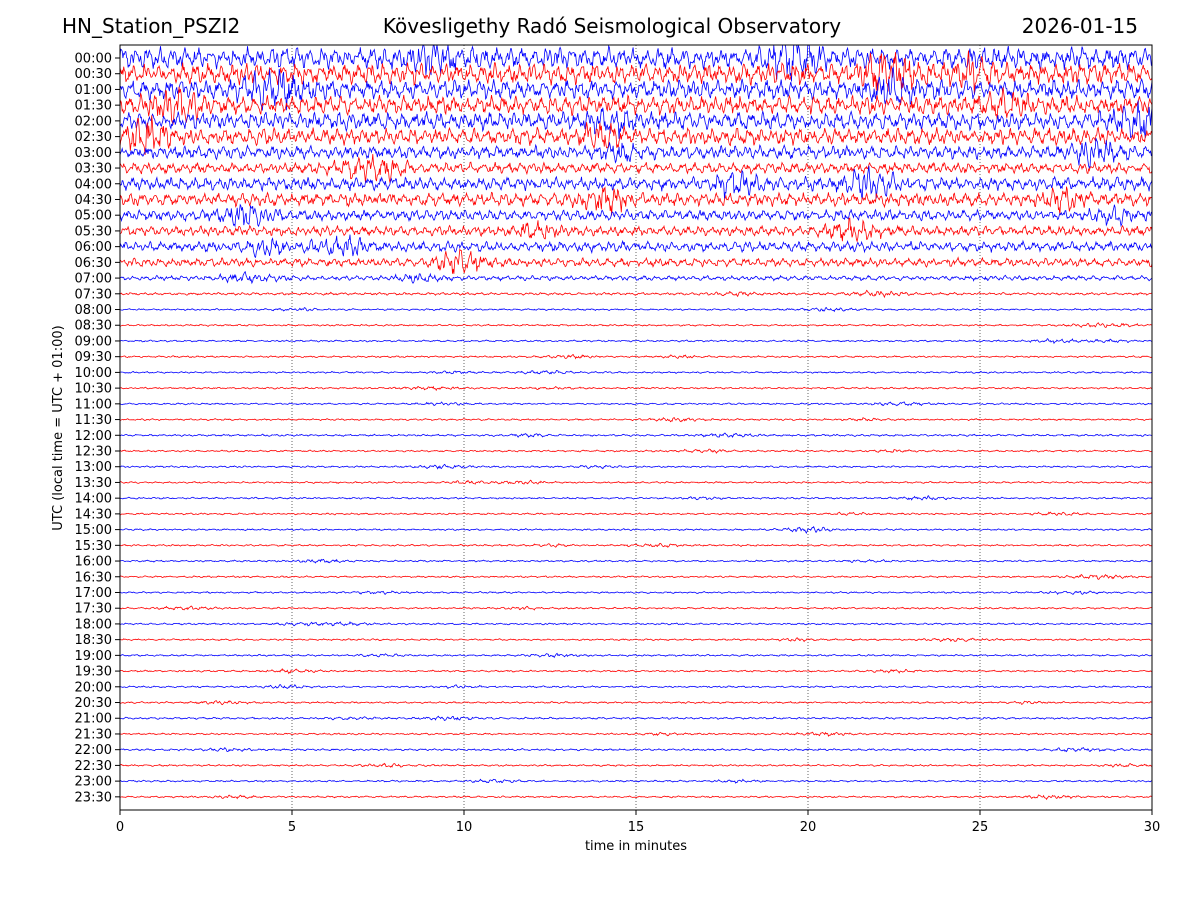 The image size is (1200, 900). What do you see at coordinates (93, 310) in the screenshot?
I see `row-label: 08:00` at bounding box center [93, 310].